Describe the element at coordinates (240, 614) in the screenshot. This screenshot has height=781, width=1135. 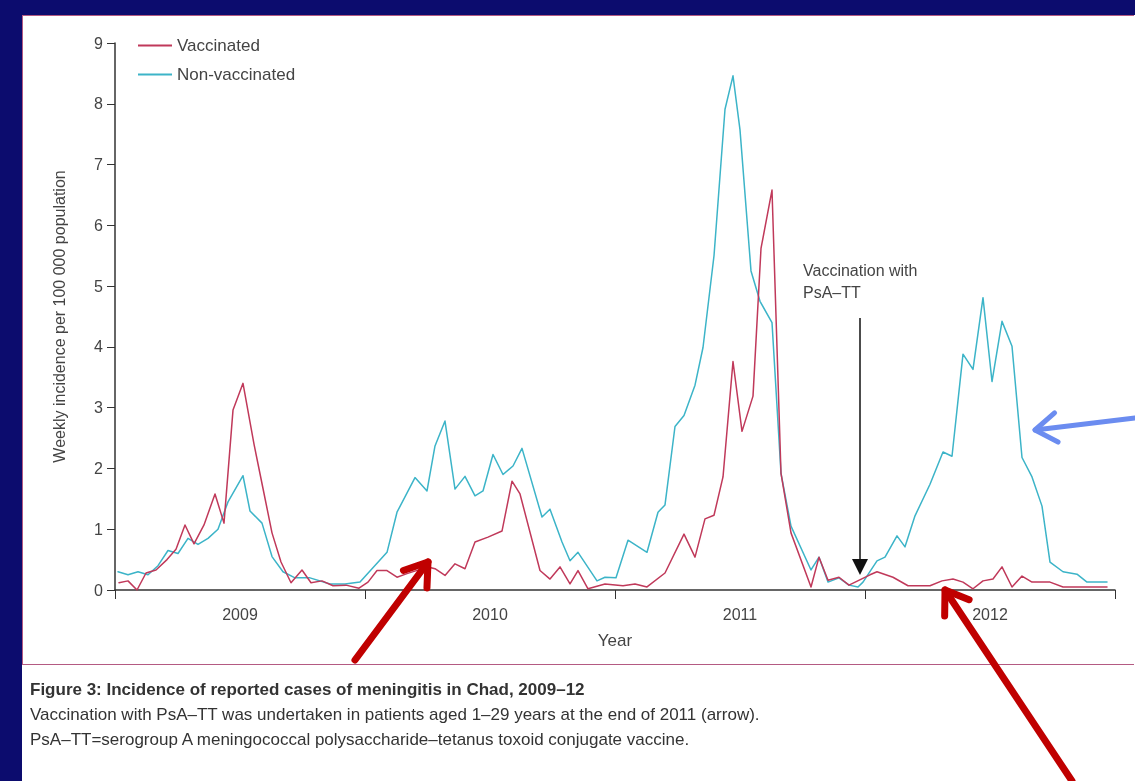
I see `x-tick-label: 2009` at that location.